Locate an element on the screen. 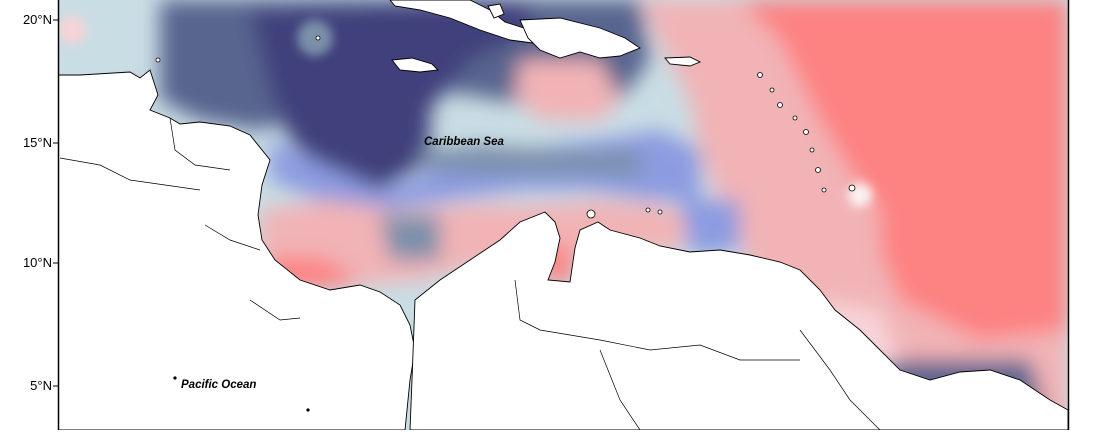 The width and height of the screenshot is (1100, 435). land-puerto-rico is located at coordinates (683, 61).